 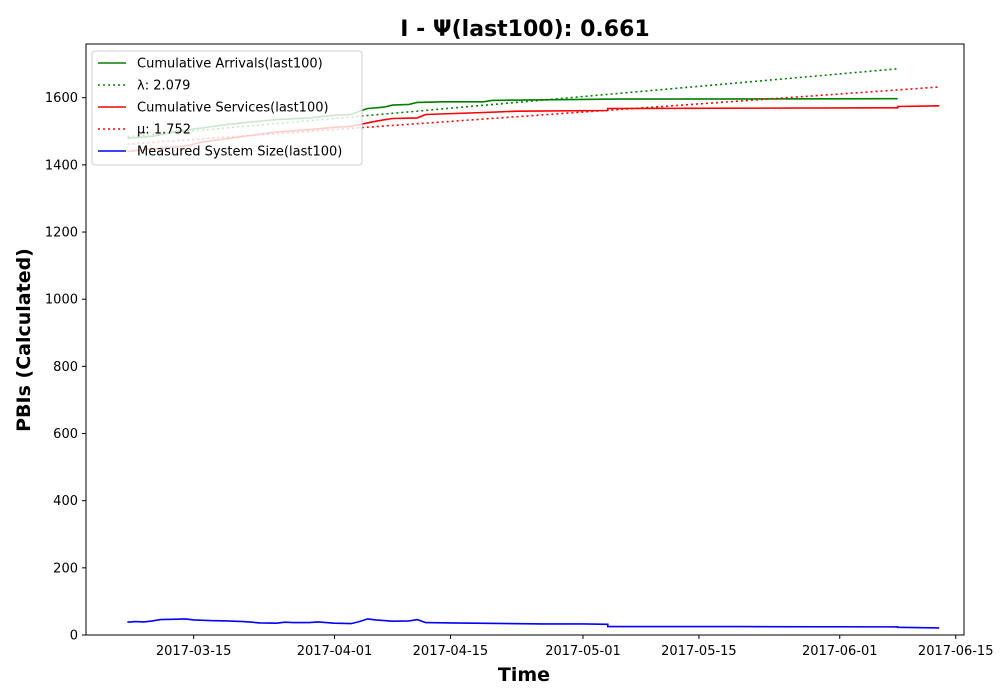 What do you see at coordinates (699, 651) in the screenshot?
I see `x-tick-label: 2017-05-15` at bounding box center [699, 651].